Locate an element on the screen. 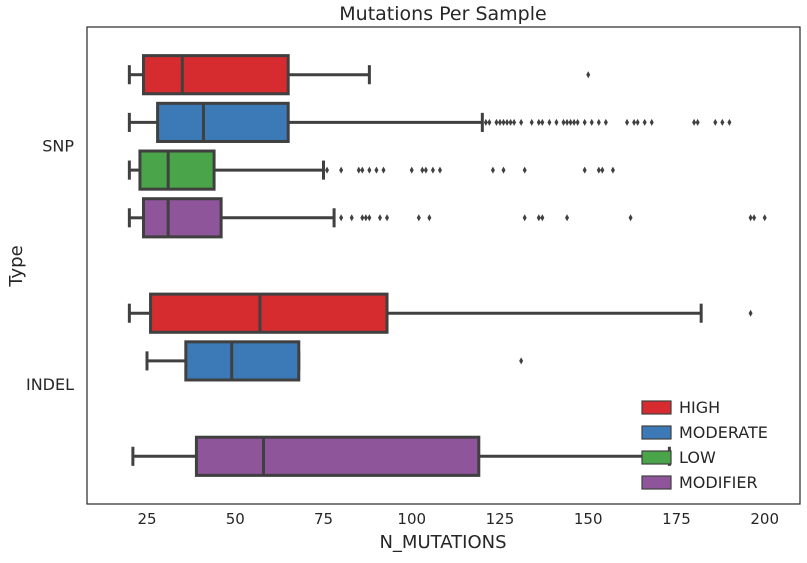 Image resolution: width=807 pixels, height=563 pixels. x-axis-ticks: 25 50 75 100 125 150 175 200 is located at coordinates (458, 519).